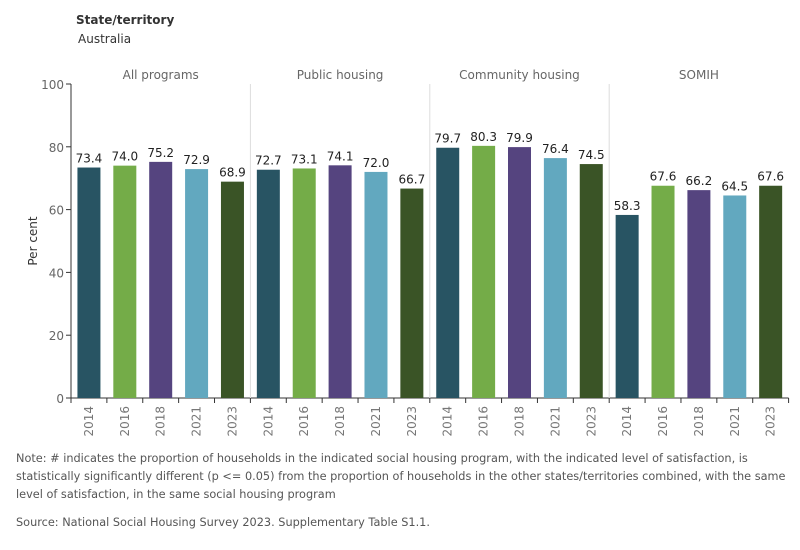  Describe the element at coordinates (232, 173) in the screenshot. I see `data-label: 68.9` at that location.